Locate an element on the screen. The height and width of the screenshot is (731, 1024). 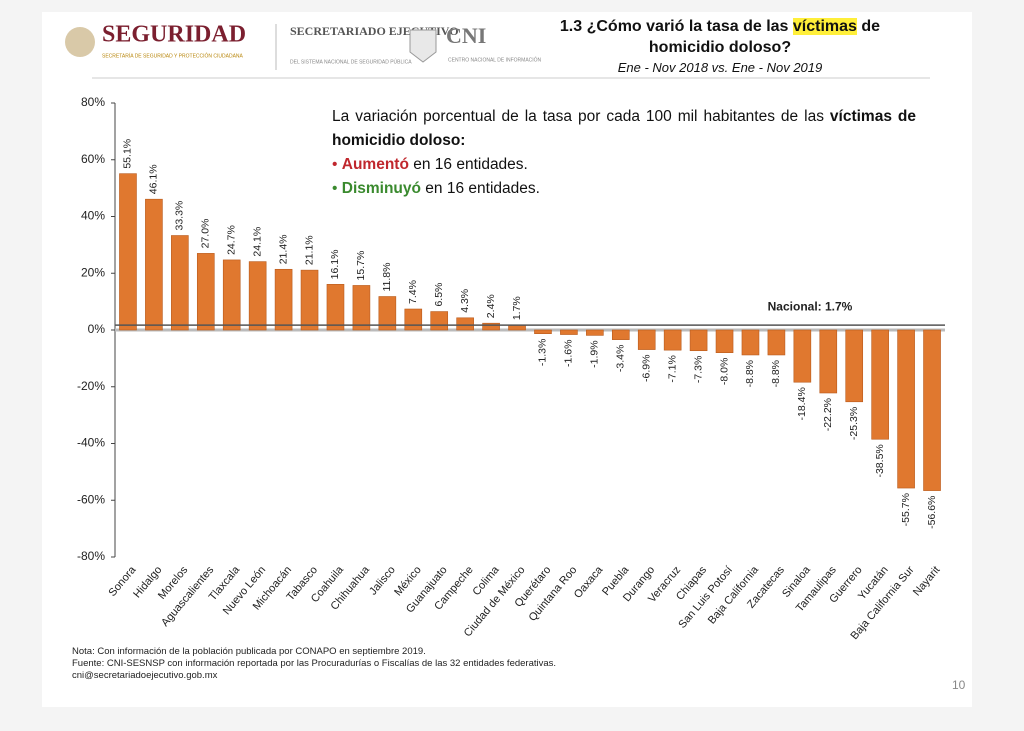
value-label: 21.1% is located at coordinates (309, 250).